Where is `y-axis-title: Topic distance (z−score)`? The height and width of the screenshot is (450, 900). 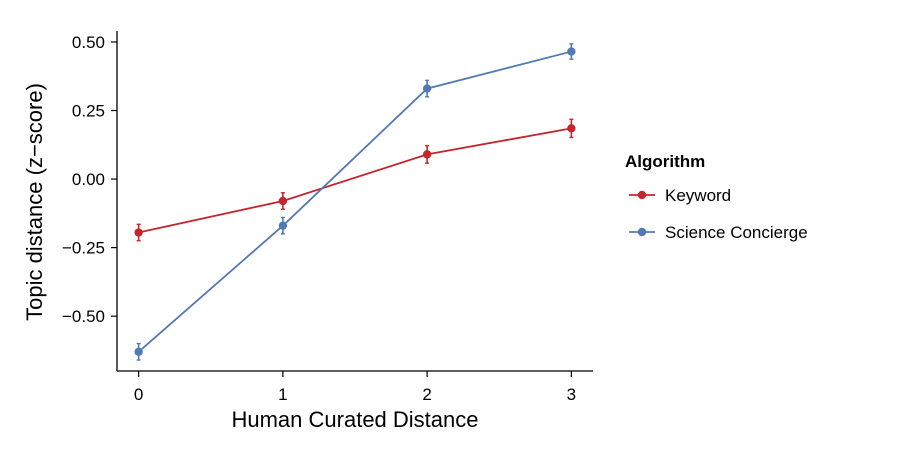 y-axis-title: Topic distance (z−score) is located at coordinates (34, 202).